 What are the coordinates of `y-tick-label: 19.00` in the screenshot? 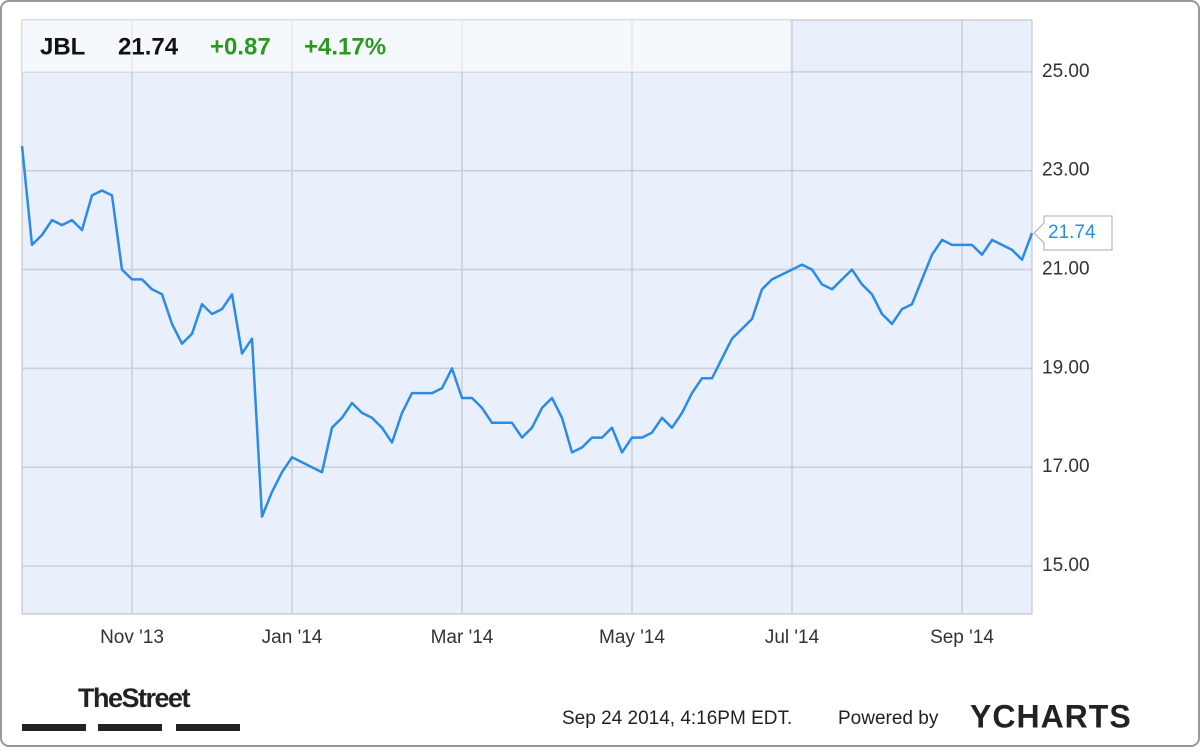 It's located at (1066, 367).